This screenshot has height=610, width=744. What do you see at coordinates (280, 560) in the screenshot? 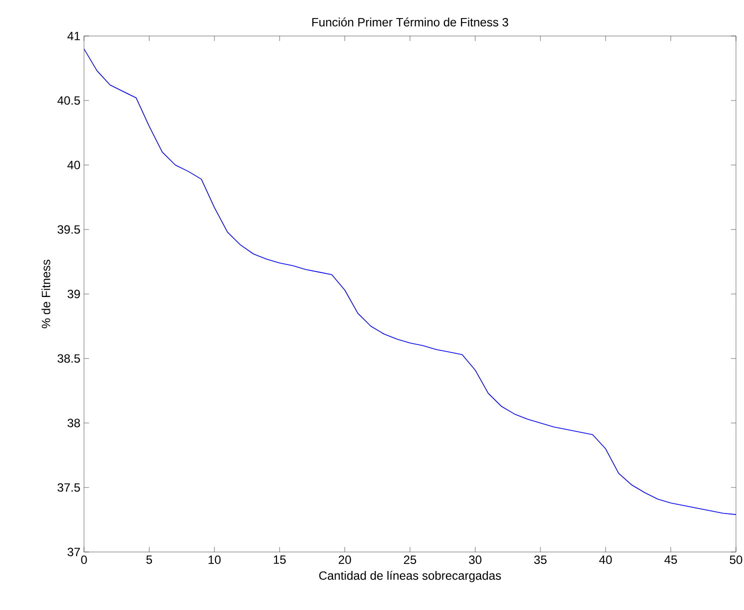
I see `x-tick-label: 15` at bounding box center [280, 560].